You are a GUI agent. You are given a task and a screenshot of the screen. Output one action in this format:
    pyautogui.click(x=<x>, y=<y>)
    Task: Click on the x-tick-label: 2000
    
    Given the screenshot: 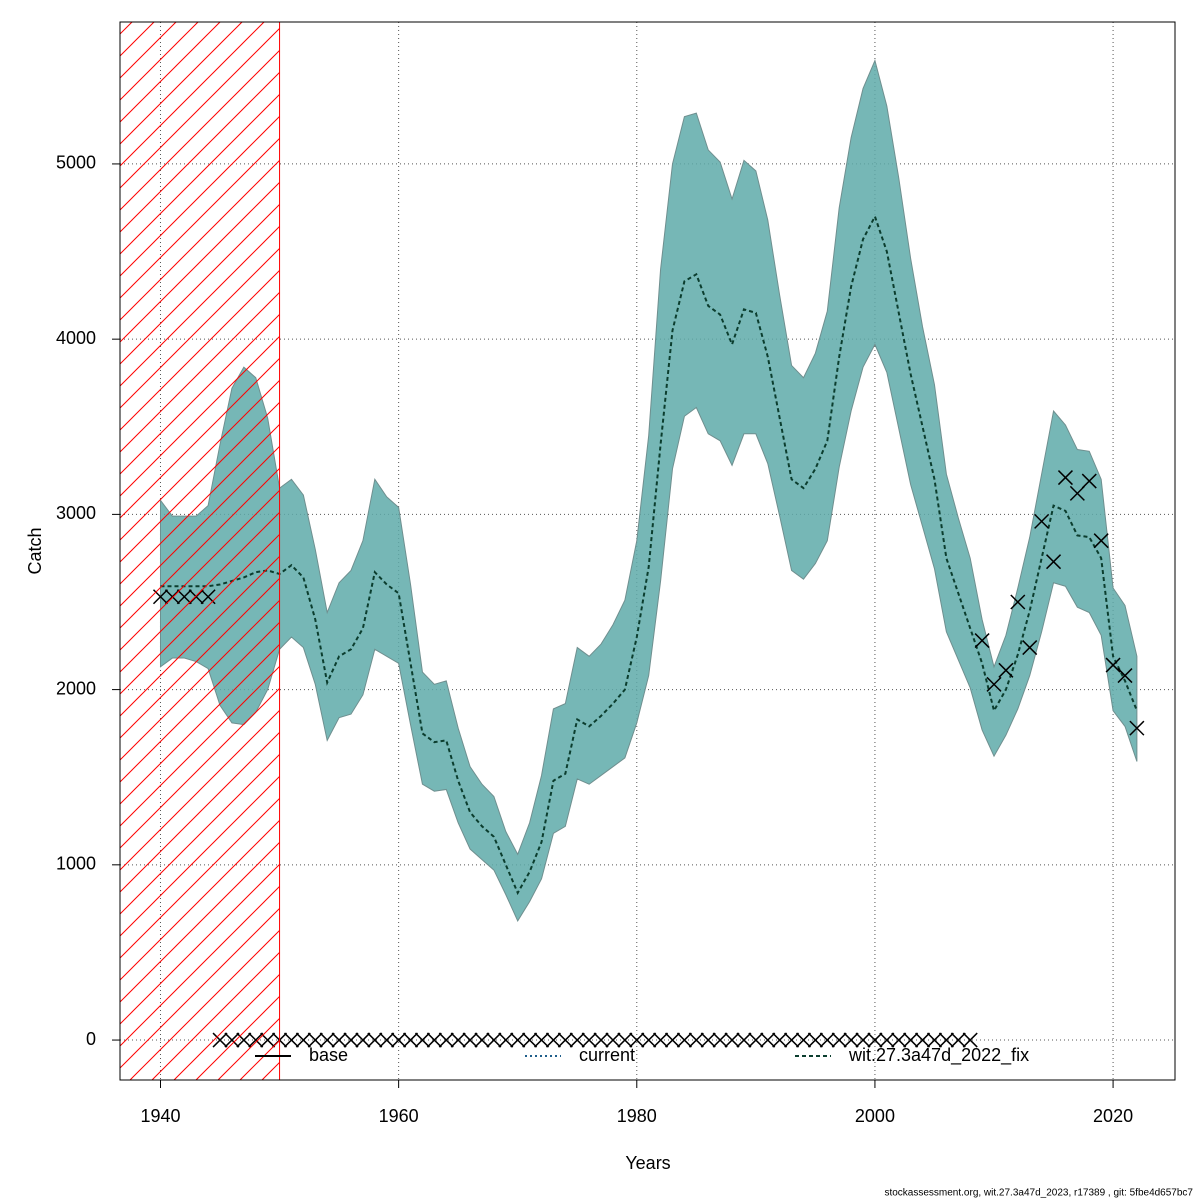 What is the action you would take?
    pyautogui.click(x=875, y=1116)
    